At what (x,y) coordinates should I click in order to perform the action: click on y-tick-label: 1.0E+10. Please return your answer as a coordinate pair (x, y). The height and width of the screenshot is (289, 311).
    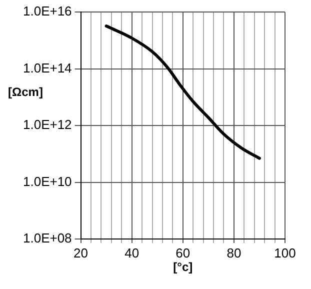
    Looking at the image, I should click on (47, 181).